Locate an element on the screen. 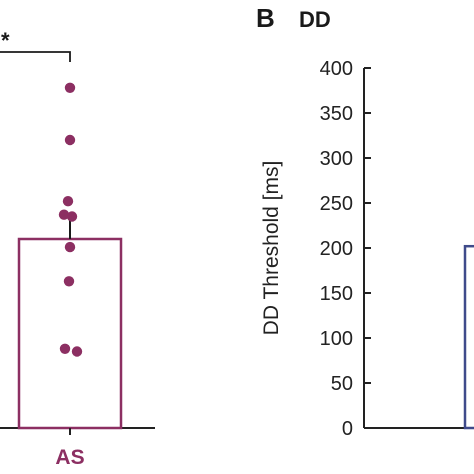 This screenshot has width=474, height=474. bar-dd is located at coordinates (468, 337).